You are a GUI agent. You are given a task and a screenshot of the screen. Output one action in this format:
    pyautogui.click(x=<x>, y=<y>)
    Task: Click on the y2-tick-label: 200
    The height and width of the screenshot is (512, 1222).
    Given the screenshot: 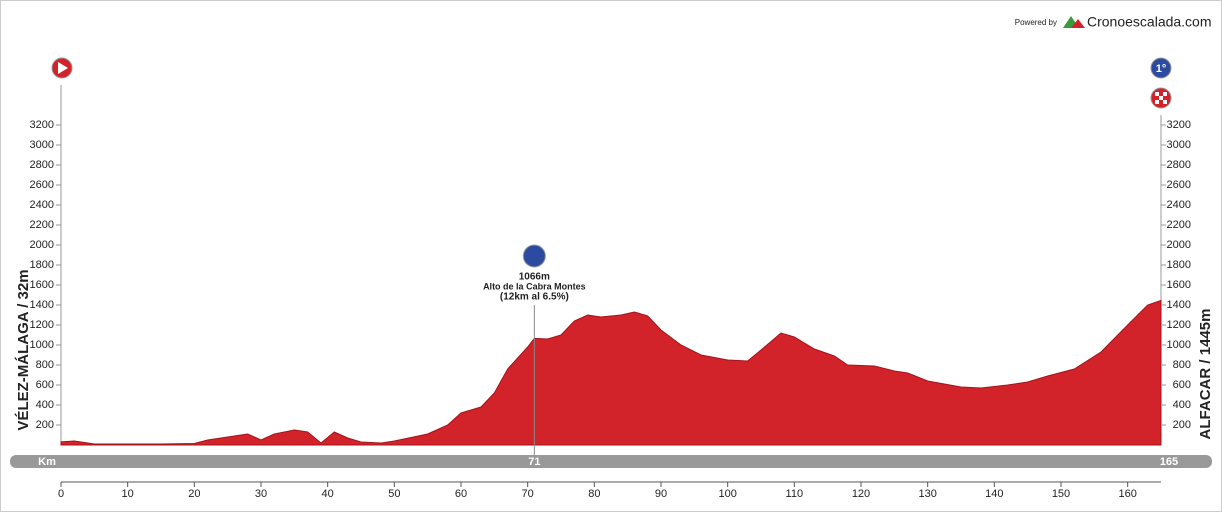 What is the action you would take?
    pyautogui.click(x=1182, y=425)
    